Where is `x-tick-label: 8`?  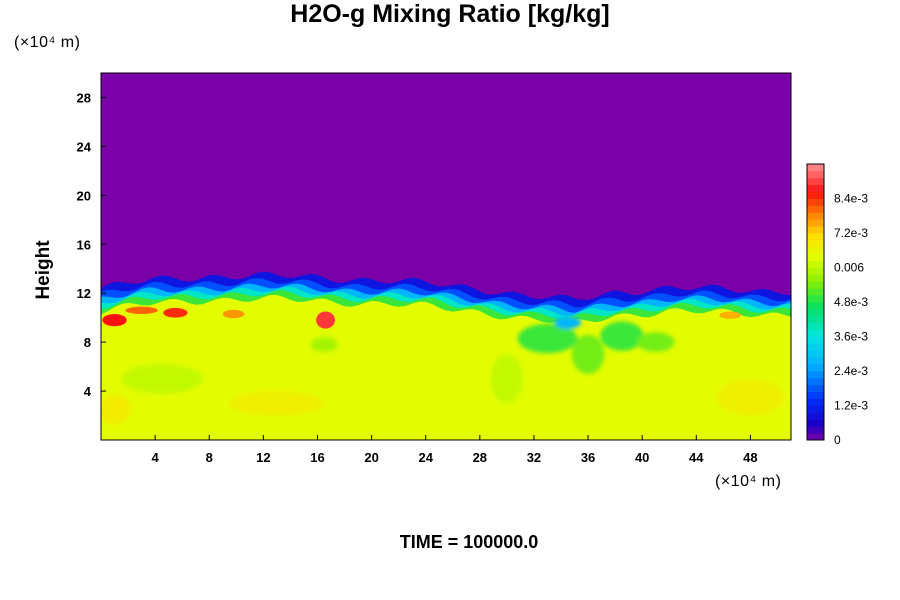 x-tick-label: 8 is located at coordinates (209, 457).